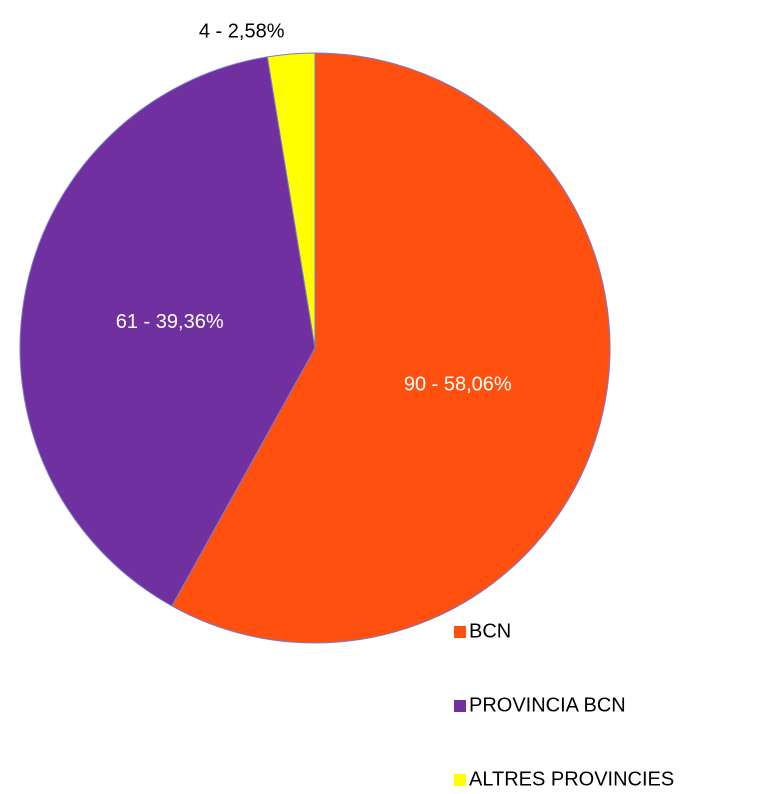  Describe the element at coordinates (547, 705) in the screenshot. I see `legend-label: PROVINCIA BCN` at that location.